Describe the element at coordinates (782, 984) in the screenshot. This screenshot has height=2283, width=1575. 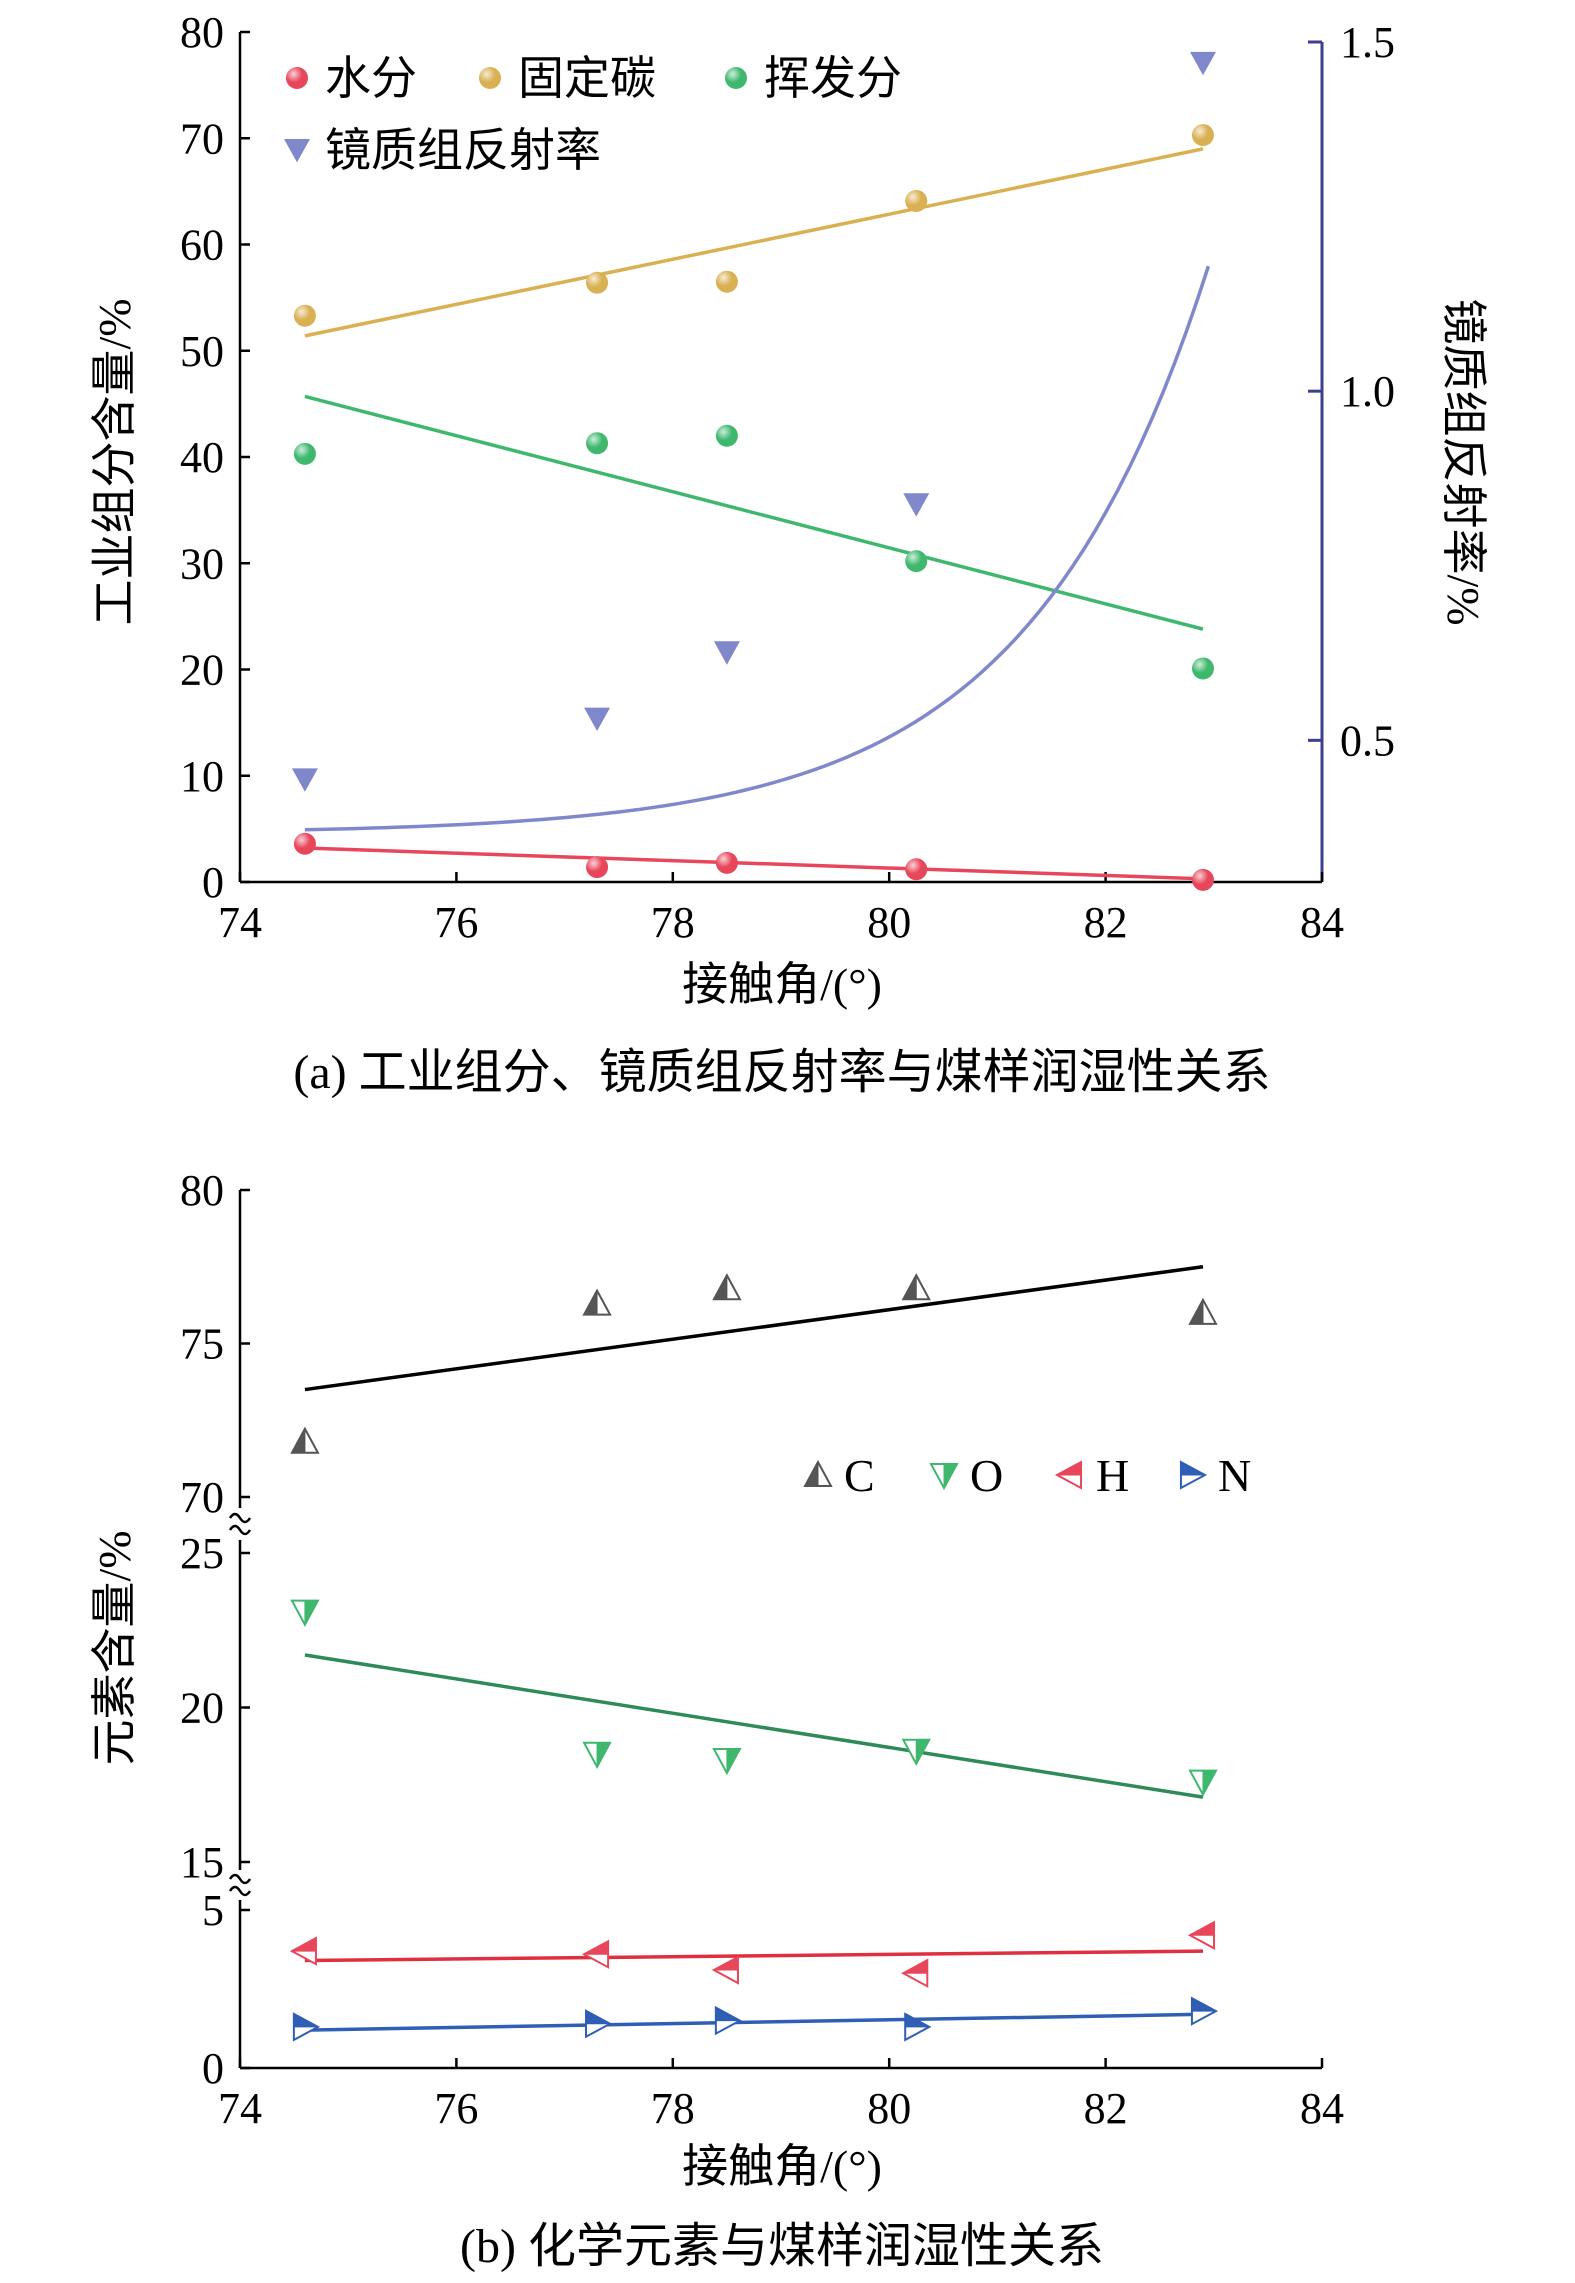
I see `chart-a-x-axis-label: 接触角/(°)` at that location.